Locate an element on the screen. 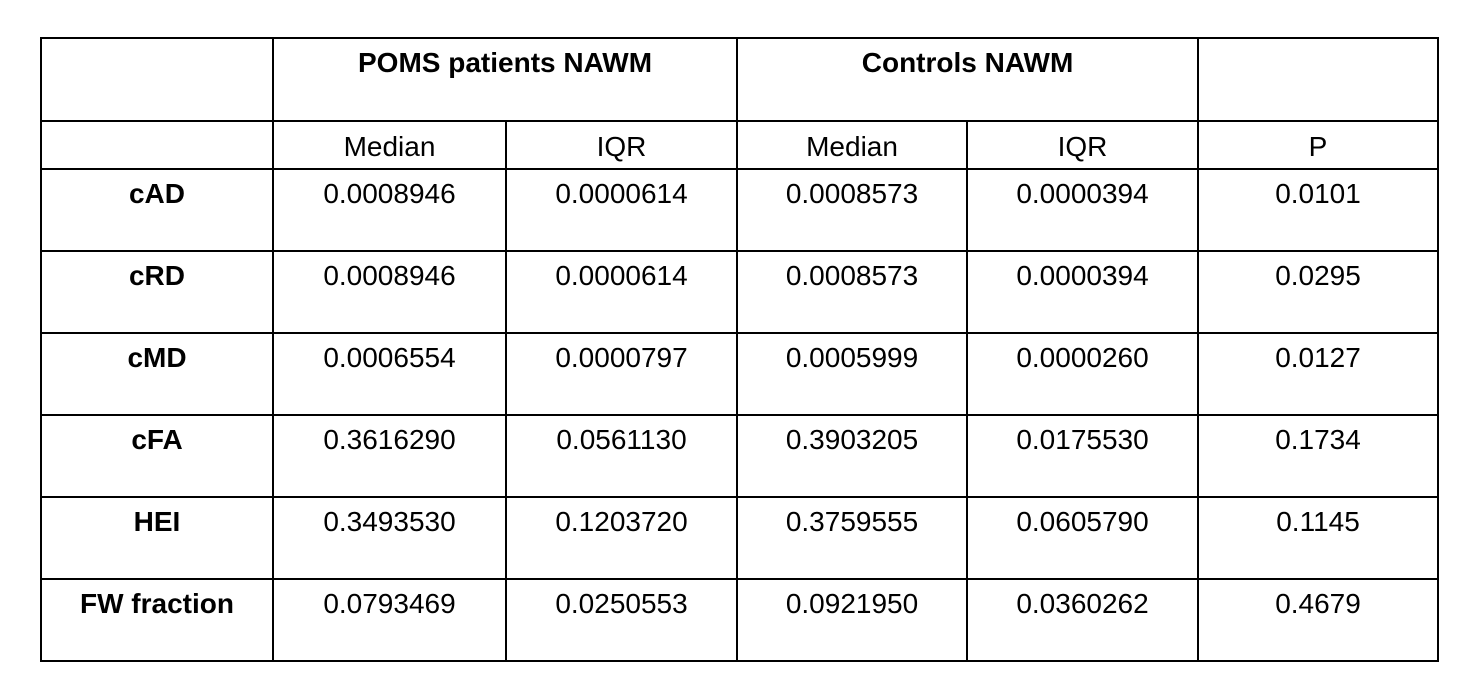  row-label: cRD is located at coordinates (157, 292).